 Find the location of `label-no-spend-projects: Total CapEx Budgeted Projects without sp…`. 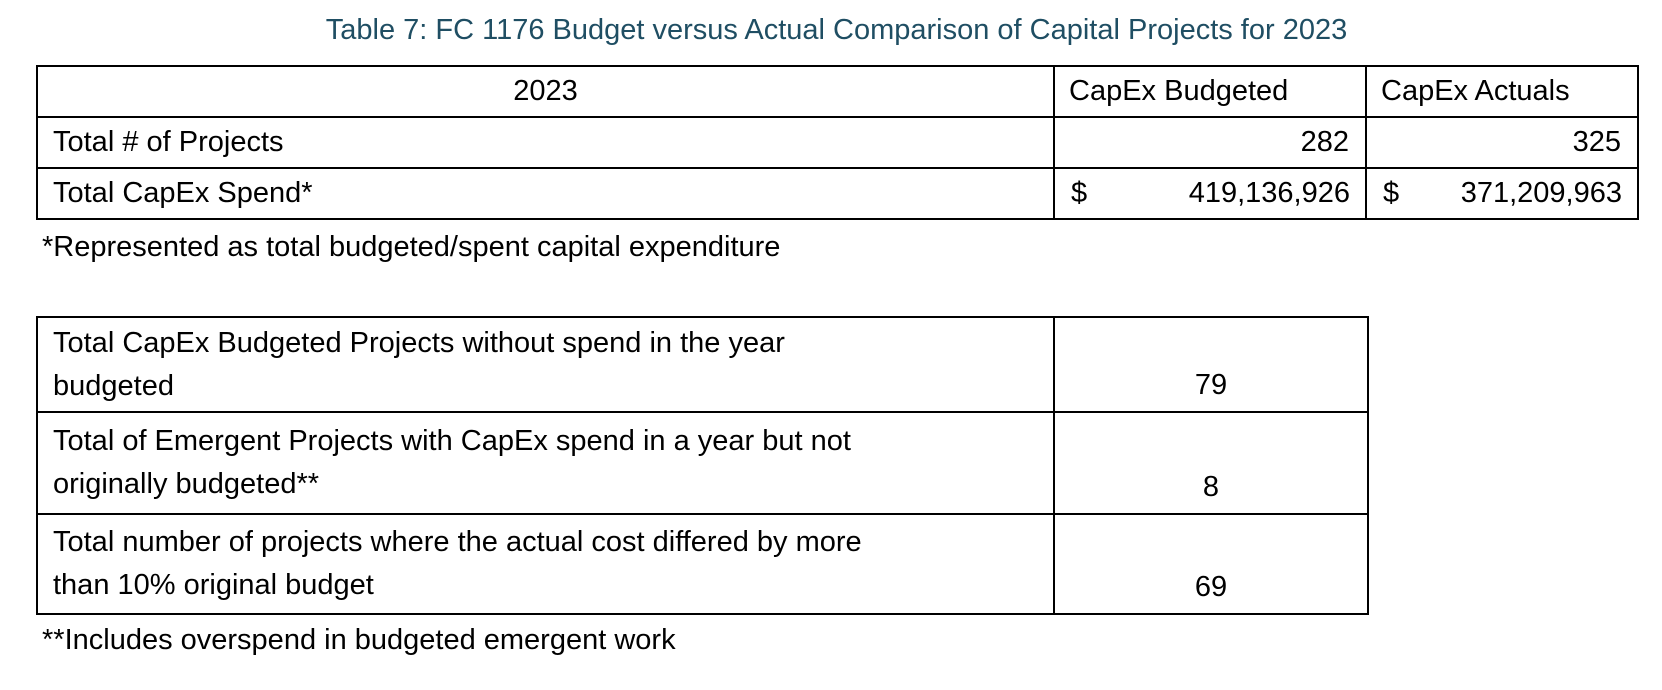

label-no-spend-projects: Total CapEx Budgeted Projects without sp… is located at coordinates (545, 364).